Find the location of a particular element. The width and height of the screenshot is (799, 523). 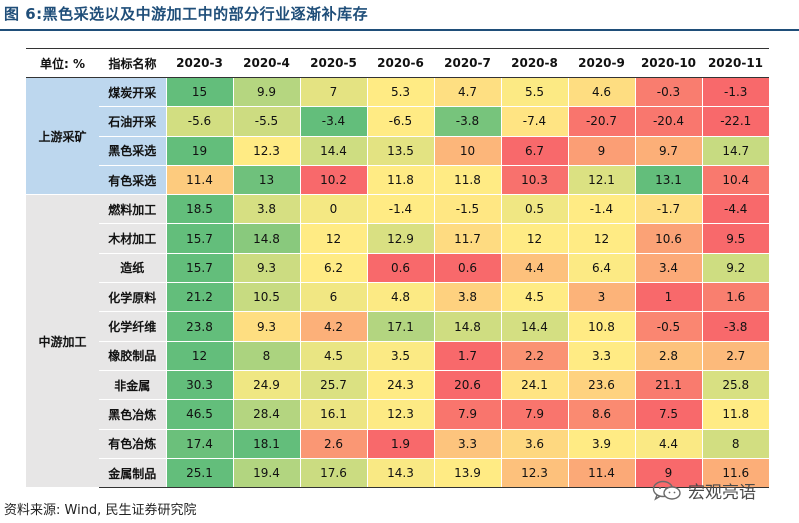

data-cell: 8.6 is located at coordinates (601, 414).